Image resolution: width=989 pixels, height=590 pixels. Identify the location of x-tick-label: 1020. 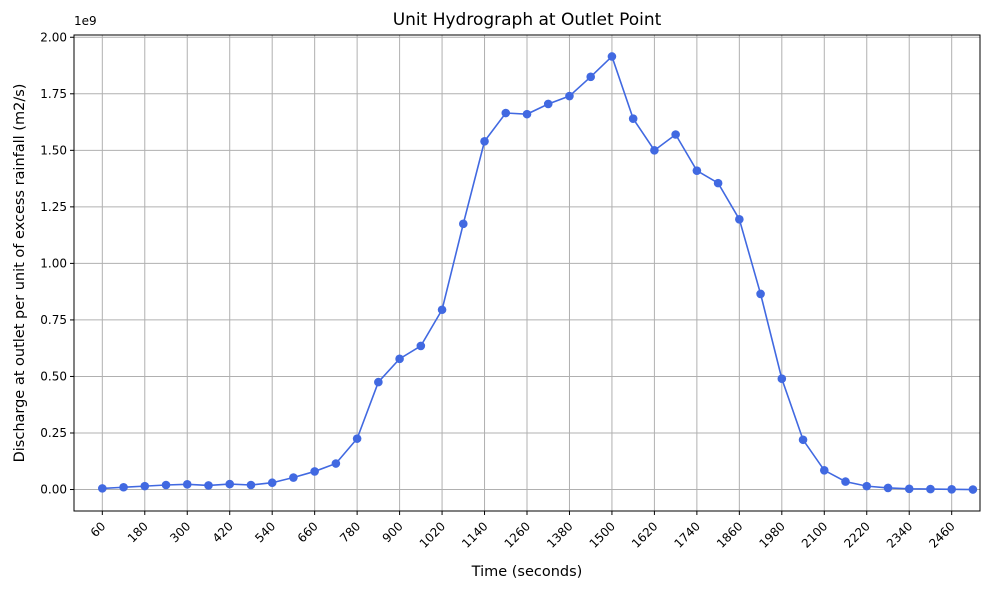
(432, 534).